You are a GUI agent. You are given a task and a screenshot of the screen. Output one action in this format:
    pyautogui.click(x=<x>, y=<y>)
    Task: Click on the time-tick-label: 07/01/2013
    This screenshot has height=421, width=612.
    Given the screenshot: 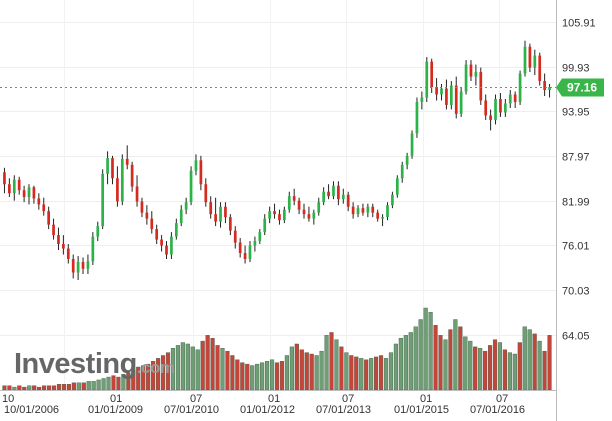 What is the action you would take?
    pyautogui.click(x=343, y=410)
    